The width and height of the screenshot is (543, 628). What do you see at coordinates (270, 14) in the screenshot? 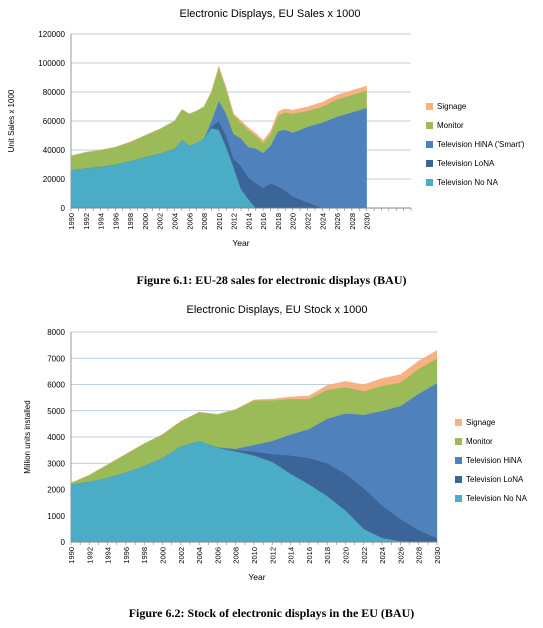
I see `chart-title: Electronic Displays, EU Sales x 1000` at bounding box center [270, 14].